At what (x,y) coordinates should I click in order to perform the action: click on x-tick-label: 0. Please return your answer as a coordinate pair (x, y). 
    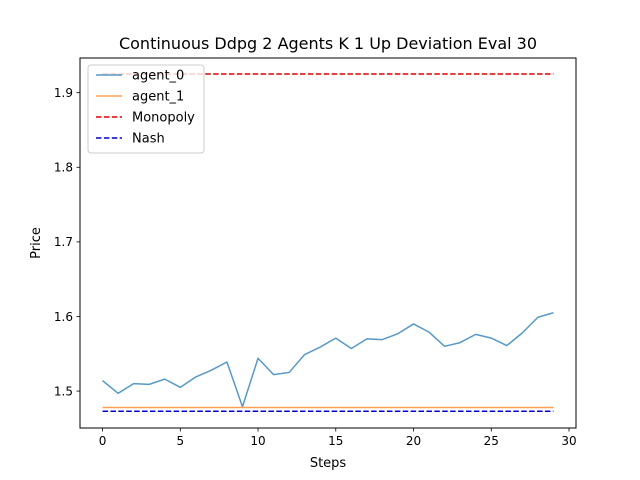
    Looking at the image, I should click on (103, 441).